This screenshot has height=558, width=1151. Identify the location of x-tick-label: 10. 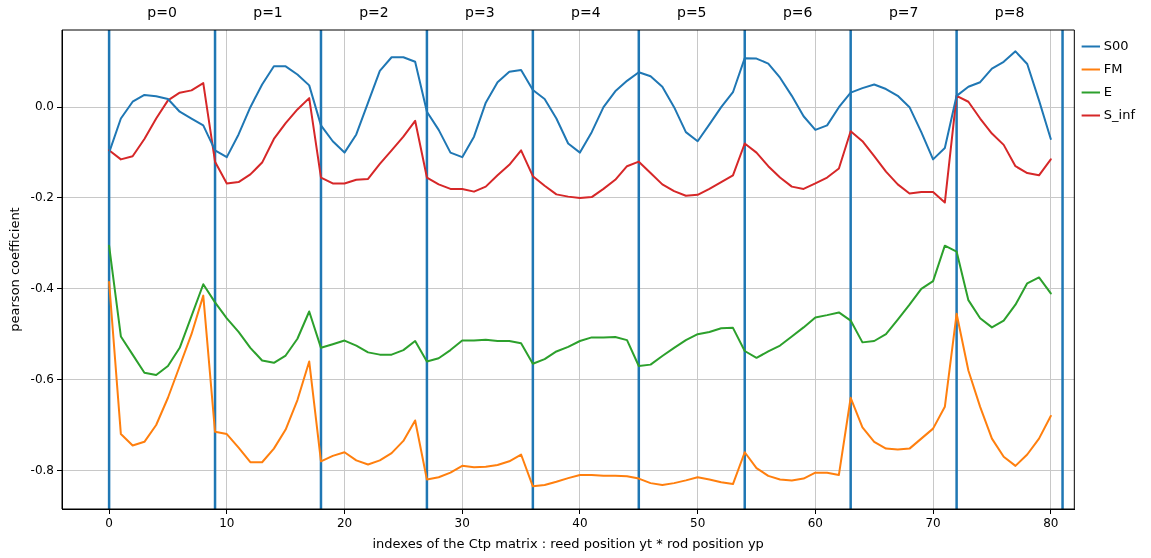
(227, 523).